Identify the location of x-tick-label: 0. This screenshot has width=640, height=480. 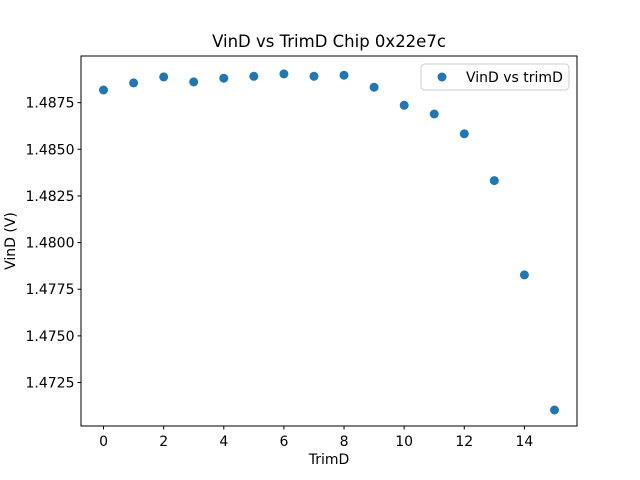
(103, 442).